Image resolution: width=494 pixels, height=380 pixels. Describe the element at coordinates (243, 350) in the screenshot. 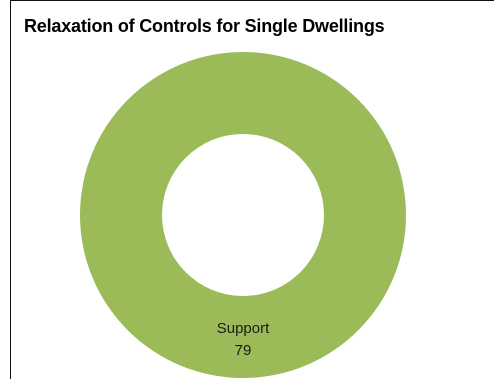

I see `slice-label-value: 79` at that location.